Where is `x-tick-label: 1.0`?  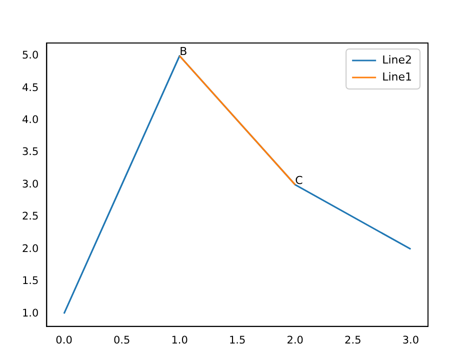 x-tick-label: 1.0 is located at coordinates (179, 340).